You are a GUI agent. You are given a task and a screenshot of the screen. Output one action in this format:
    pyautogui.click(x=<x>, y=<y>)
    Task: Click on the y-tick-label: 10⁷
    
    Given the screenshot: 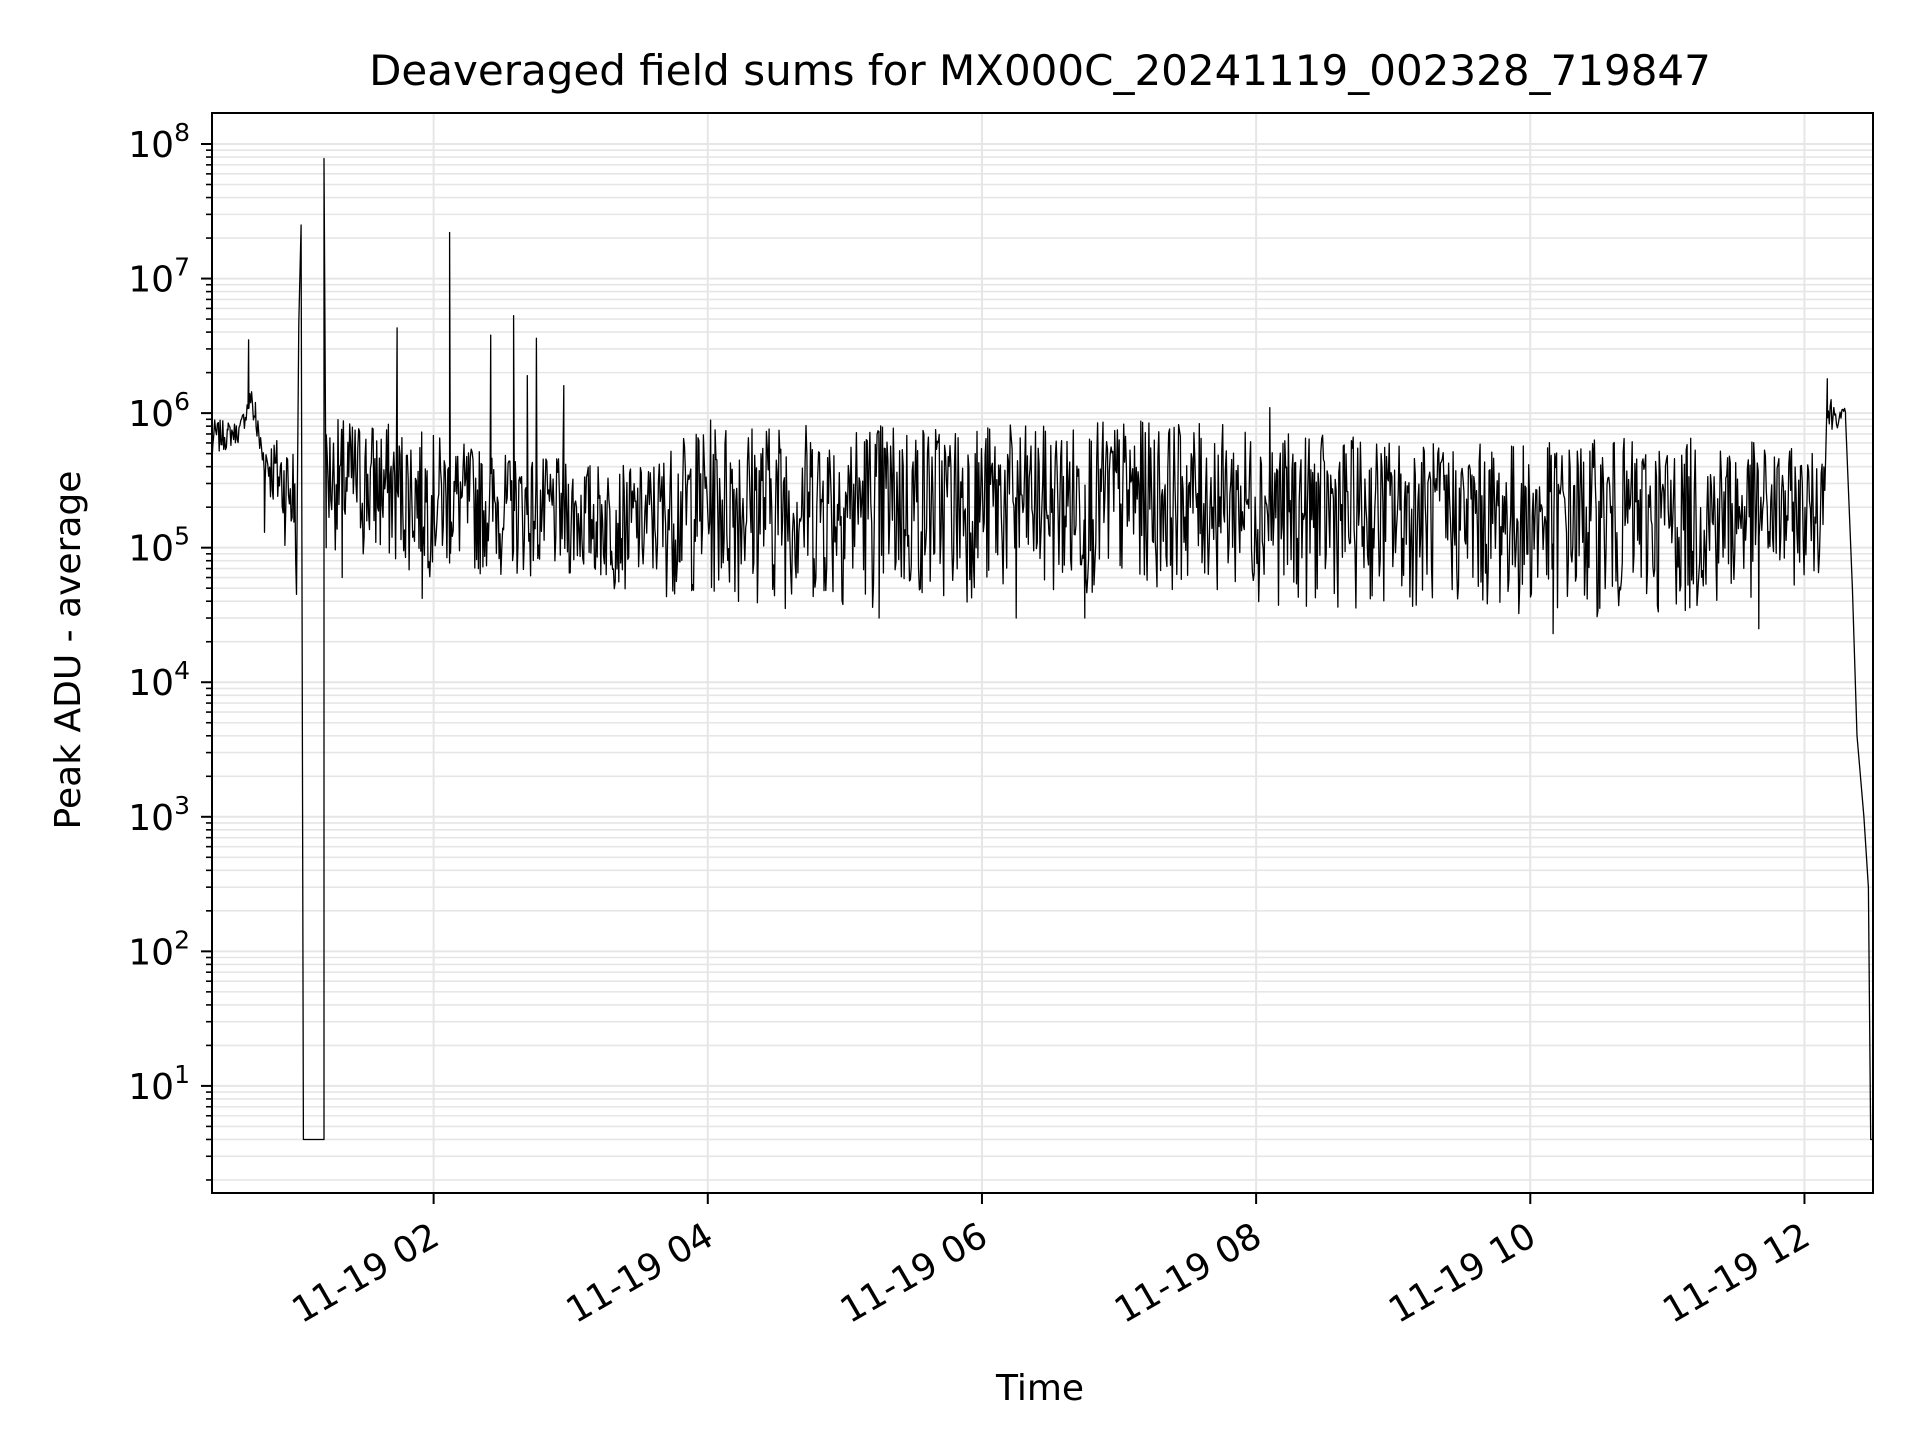 What is the action you would take?
    pyautogui.click(x=159, y=277)
    